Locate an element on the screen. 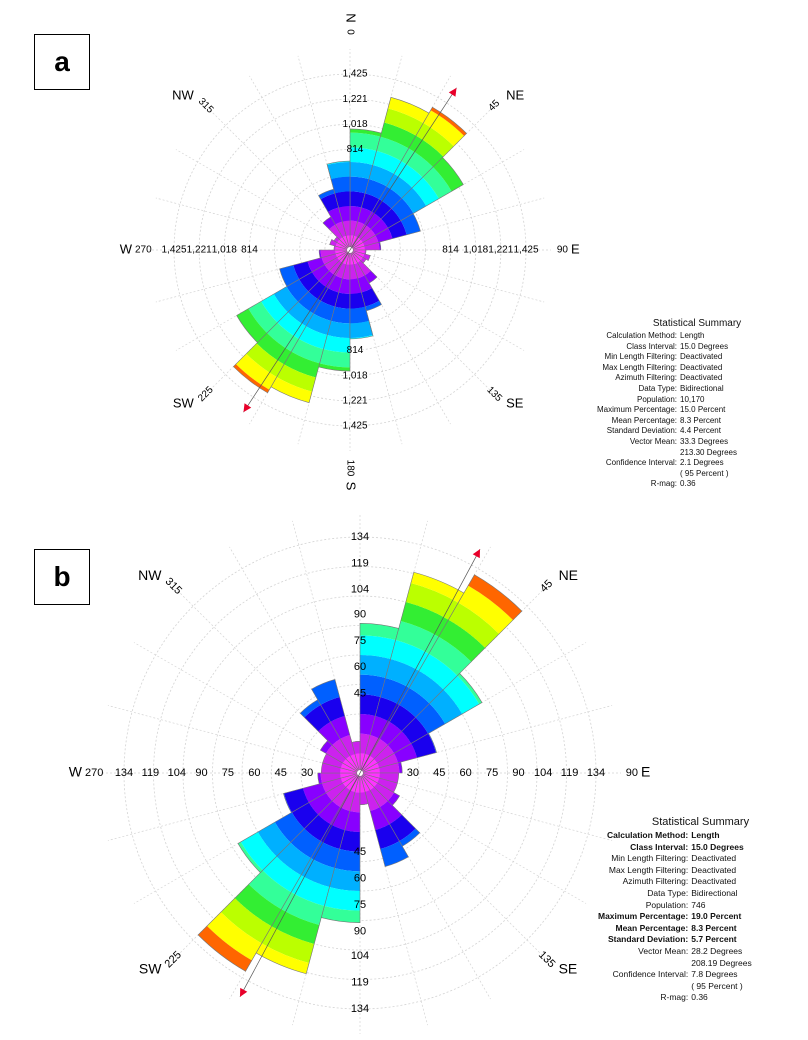 The width and height of the screenshot is (808, 1040). angle-label-135: 135 is located at coordinates (494, 395).